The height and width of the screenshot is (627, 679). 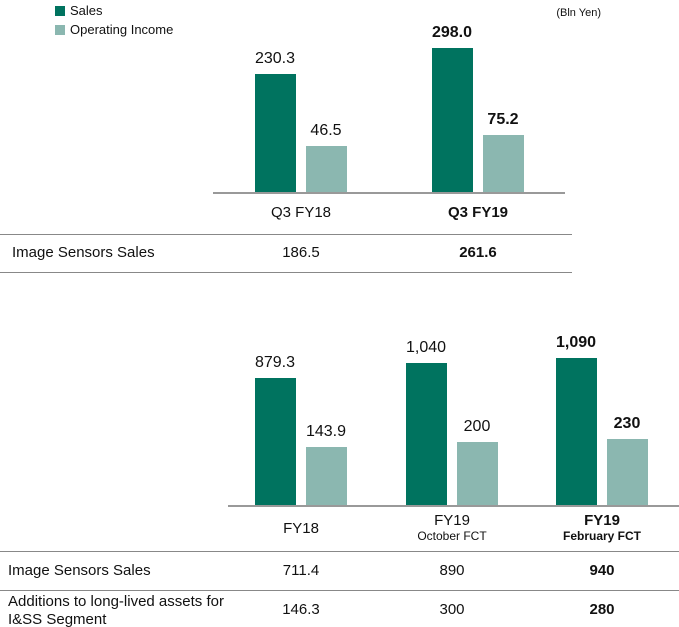 What do you see at coordinates (326, 130) in the screenshot?
I see `chart1-data-label: 46.5` at bounding box center [326, 130].